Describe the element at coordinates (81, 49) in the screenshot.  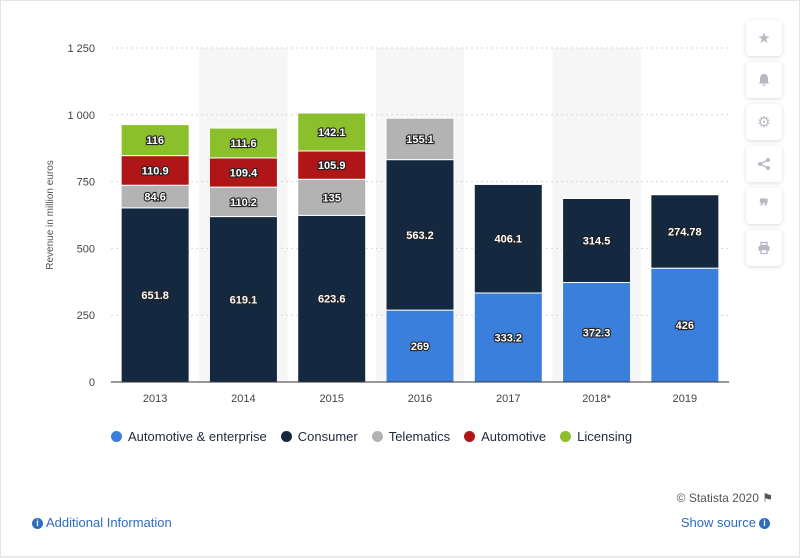
I see `y-tick-label: 1 250` at that location.